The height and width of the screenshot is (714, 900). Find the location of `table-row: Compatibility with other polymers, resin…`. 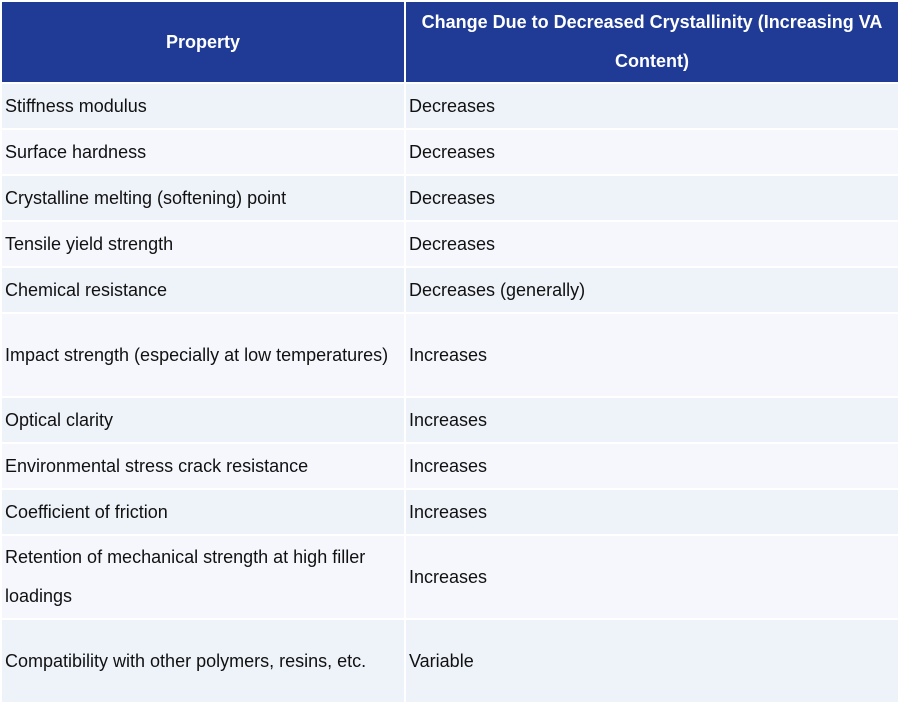

table-row: Compatibility with other polymers, resin… is located at coordinates (450, 661).